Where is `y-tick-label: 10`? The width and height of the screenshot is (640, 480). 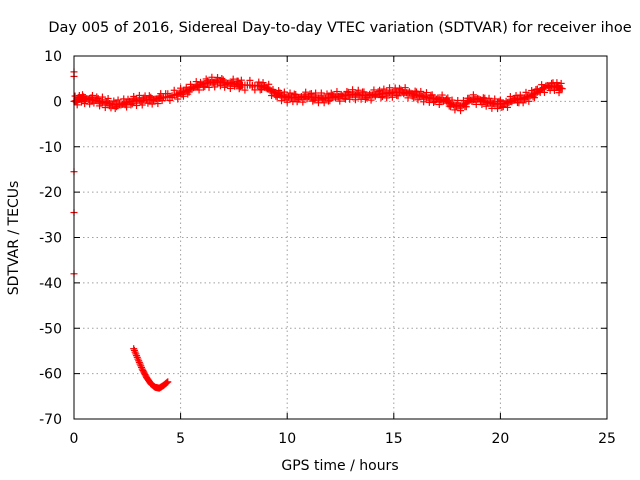
y-tick-label: 10 is located at coordinates (53, 57).